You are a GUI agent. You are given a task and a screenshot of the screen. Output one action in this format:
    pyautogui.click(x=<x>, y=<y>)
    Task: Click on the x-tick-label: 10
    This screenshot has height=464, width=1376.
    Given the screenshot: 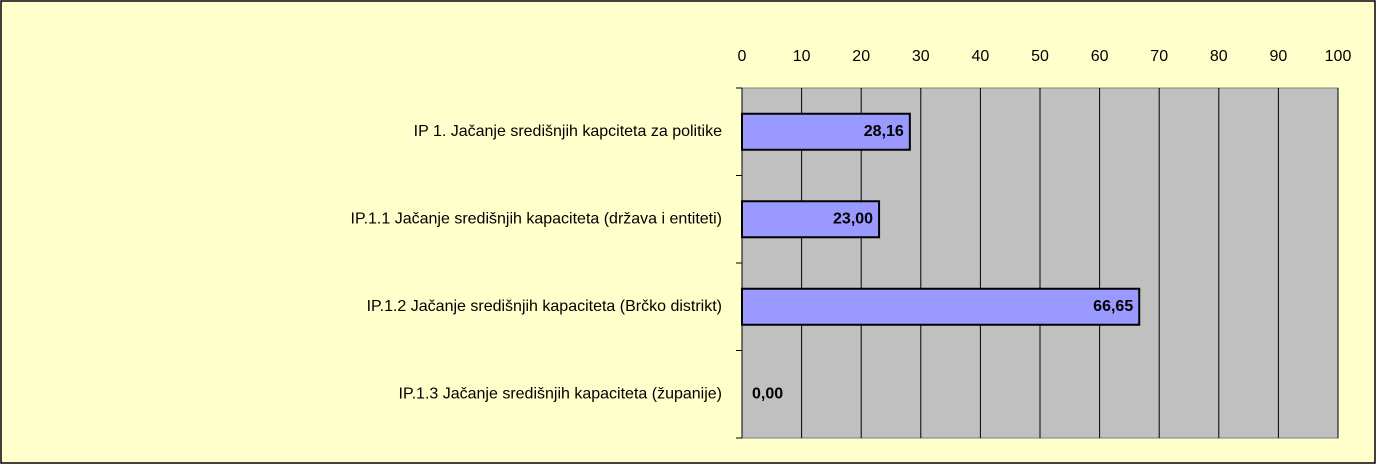 What is the action you would take?
    pyautogui.click(x=802, y=56)
    